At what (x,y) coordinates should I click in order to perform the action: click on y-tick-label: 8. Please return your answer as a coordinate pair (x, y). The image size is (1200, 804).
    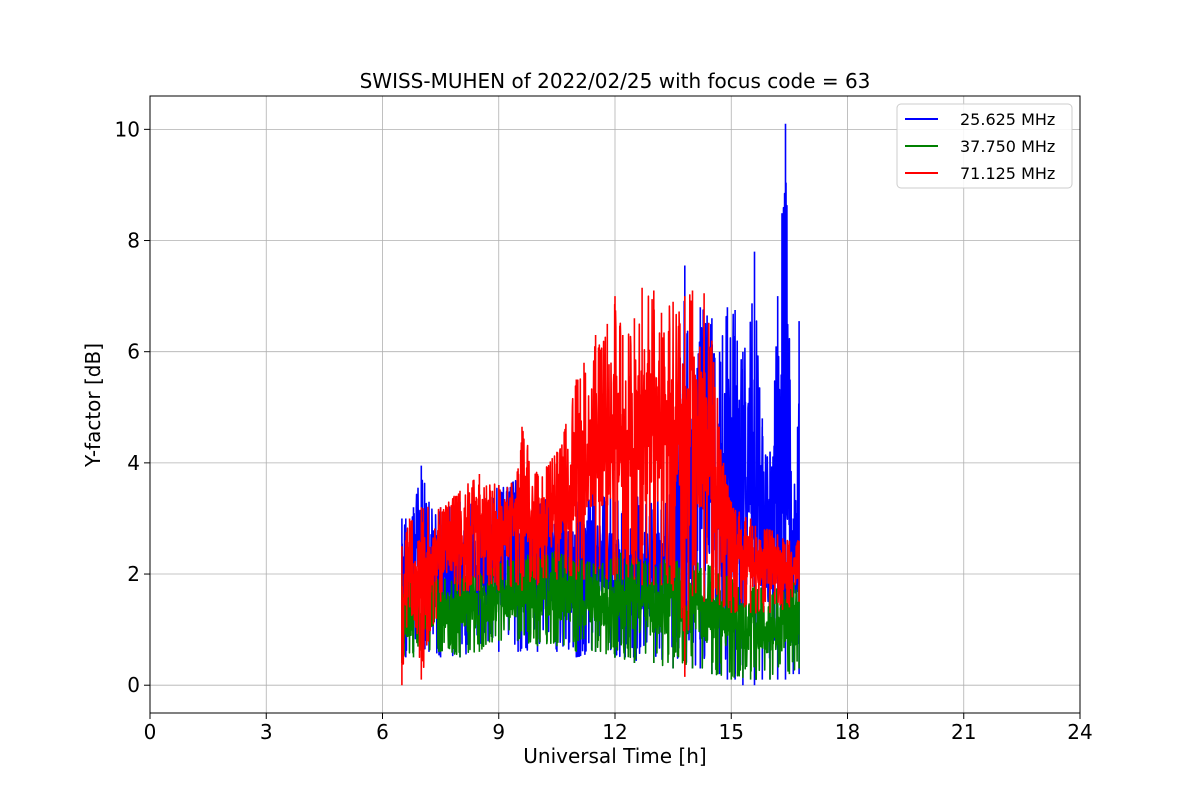
    Looking at the image, I should click on (133, 241).